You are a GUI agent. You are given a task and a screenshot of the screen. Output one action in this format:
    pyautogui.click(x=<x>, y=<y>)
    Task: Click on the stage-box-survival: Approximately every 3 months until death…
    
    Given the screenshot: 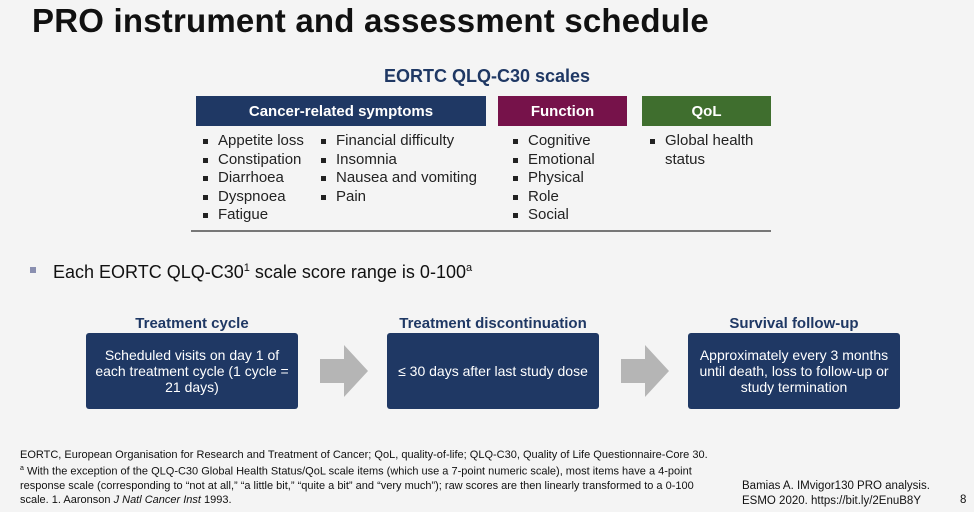 What is the action you would take?
    pyautogui.click(x=794, y=371)
    